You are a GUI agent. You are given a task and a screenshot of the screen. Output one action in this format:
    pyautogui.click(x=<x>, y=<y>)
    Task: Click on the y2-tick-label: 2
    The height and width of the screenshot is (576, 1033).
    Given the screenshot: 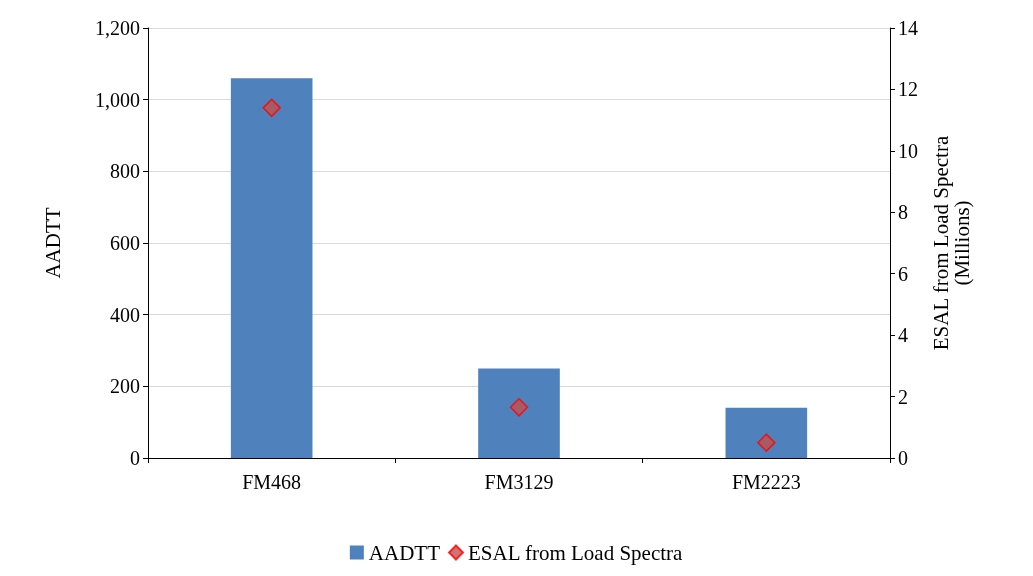 What is the action you would take?
    pyautogui.click(x=903, y=396)
    